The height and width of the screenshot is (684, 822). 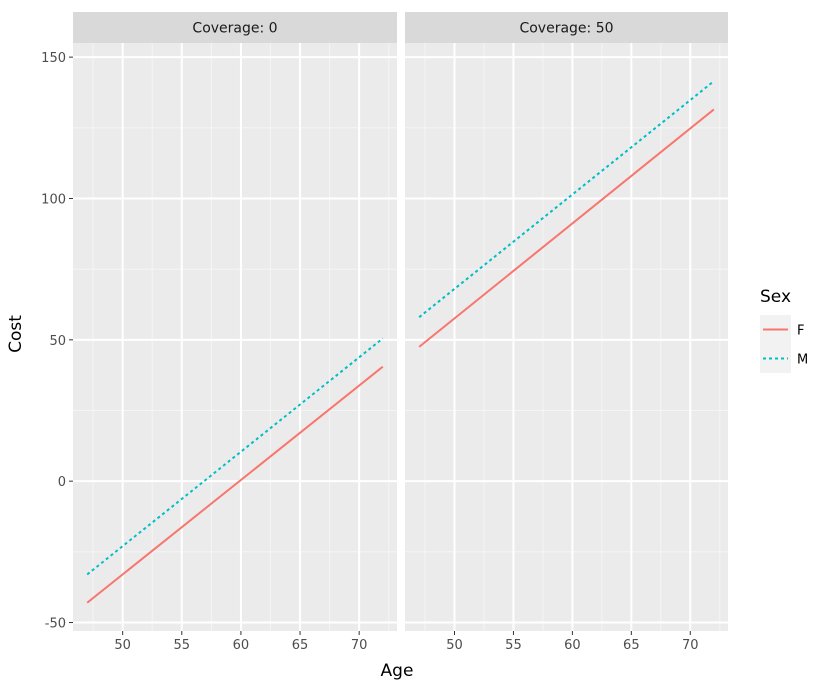 I want to click on y-tick-label: 50, so click(x=57, y=341).